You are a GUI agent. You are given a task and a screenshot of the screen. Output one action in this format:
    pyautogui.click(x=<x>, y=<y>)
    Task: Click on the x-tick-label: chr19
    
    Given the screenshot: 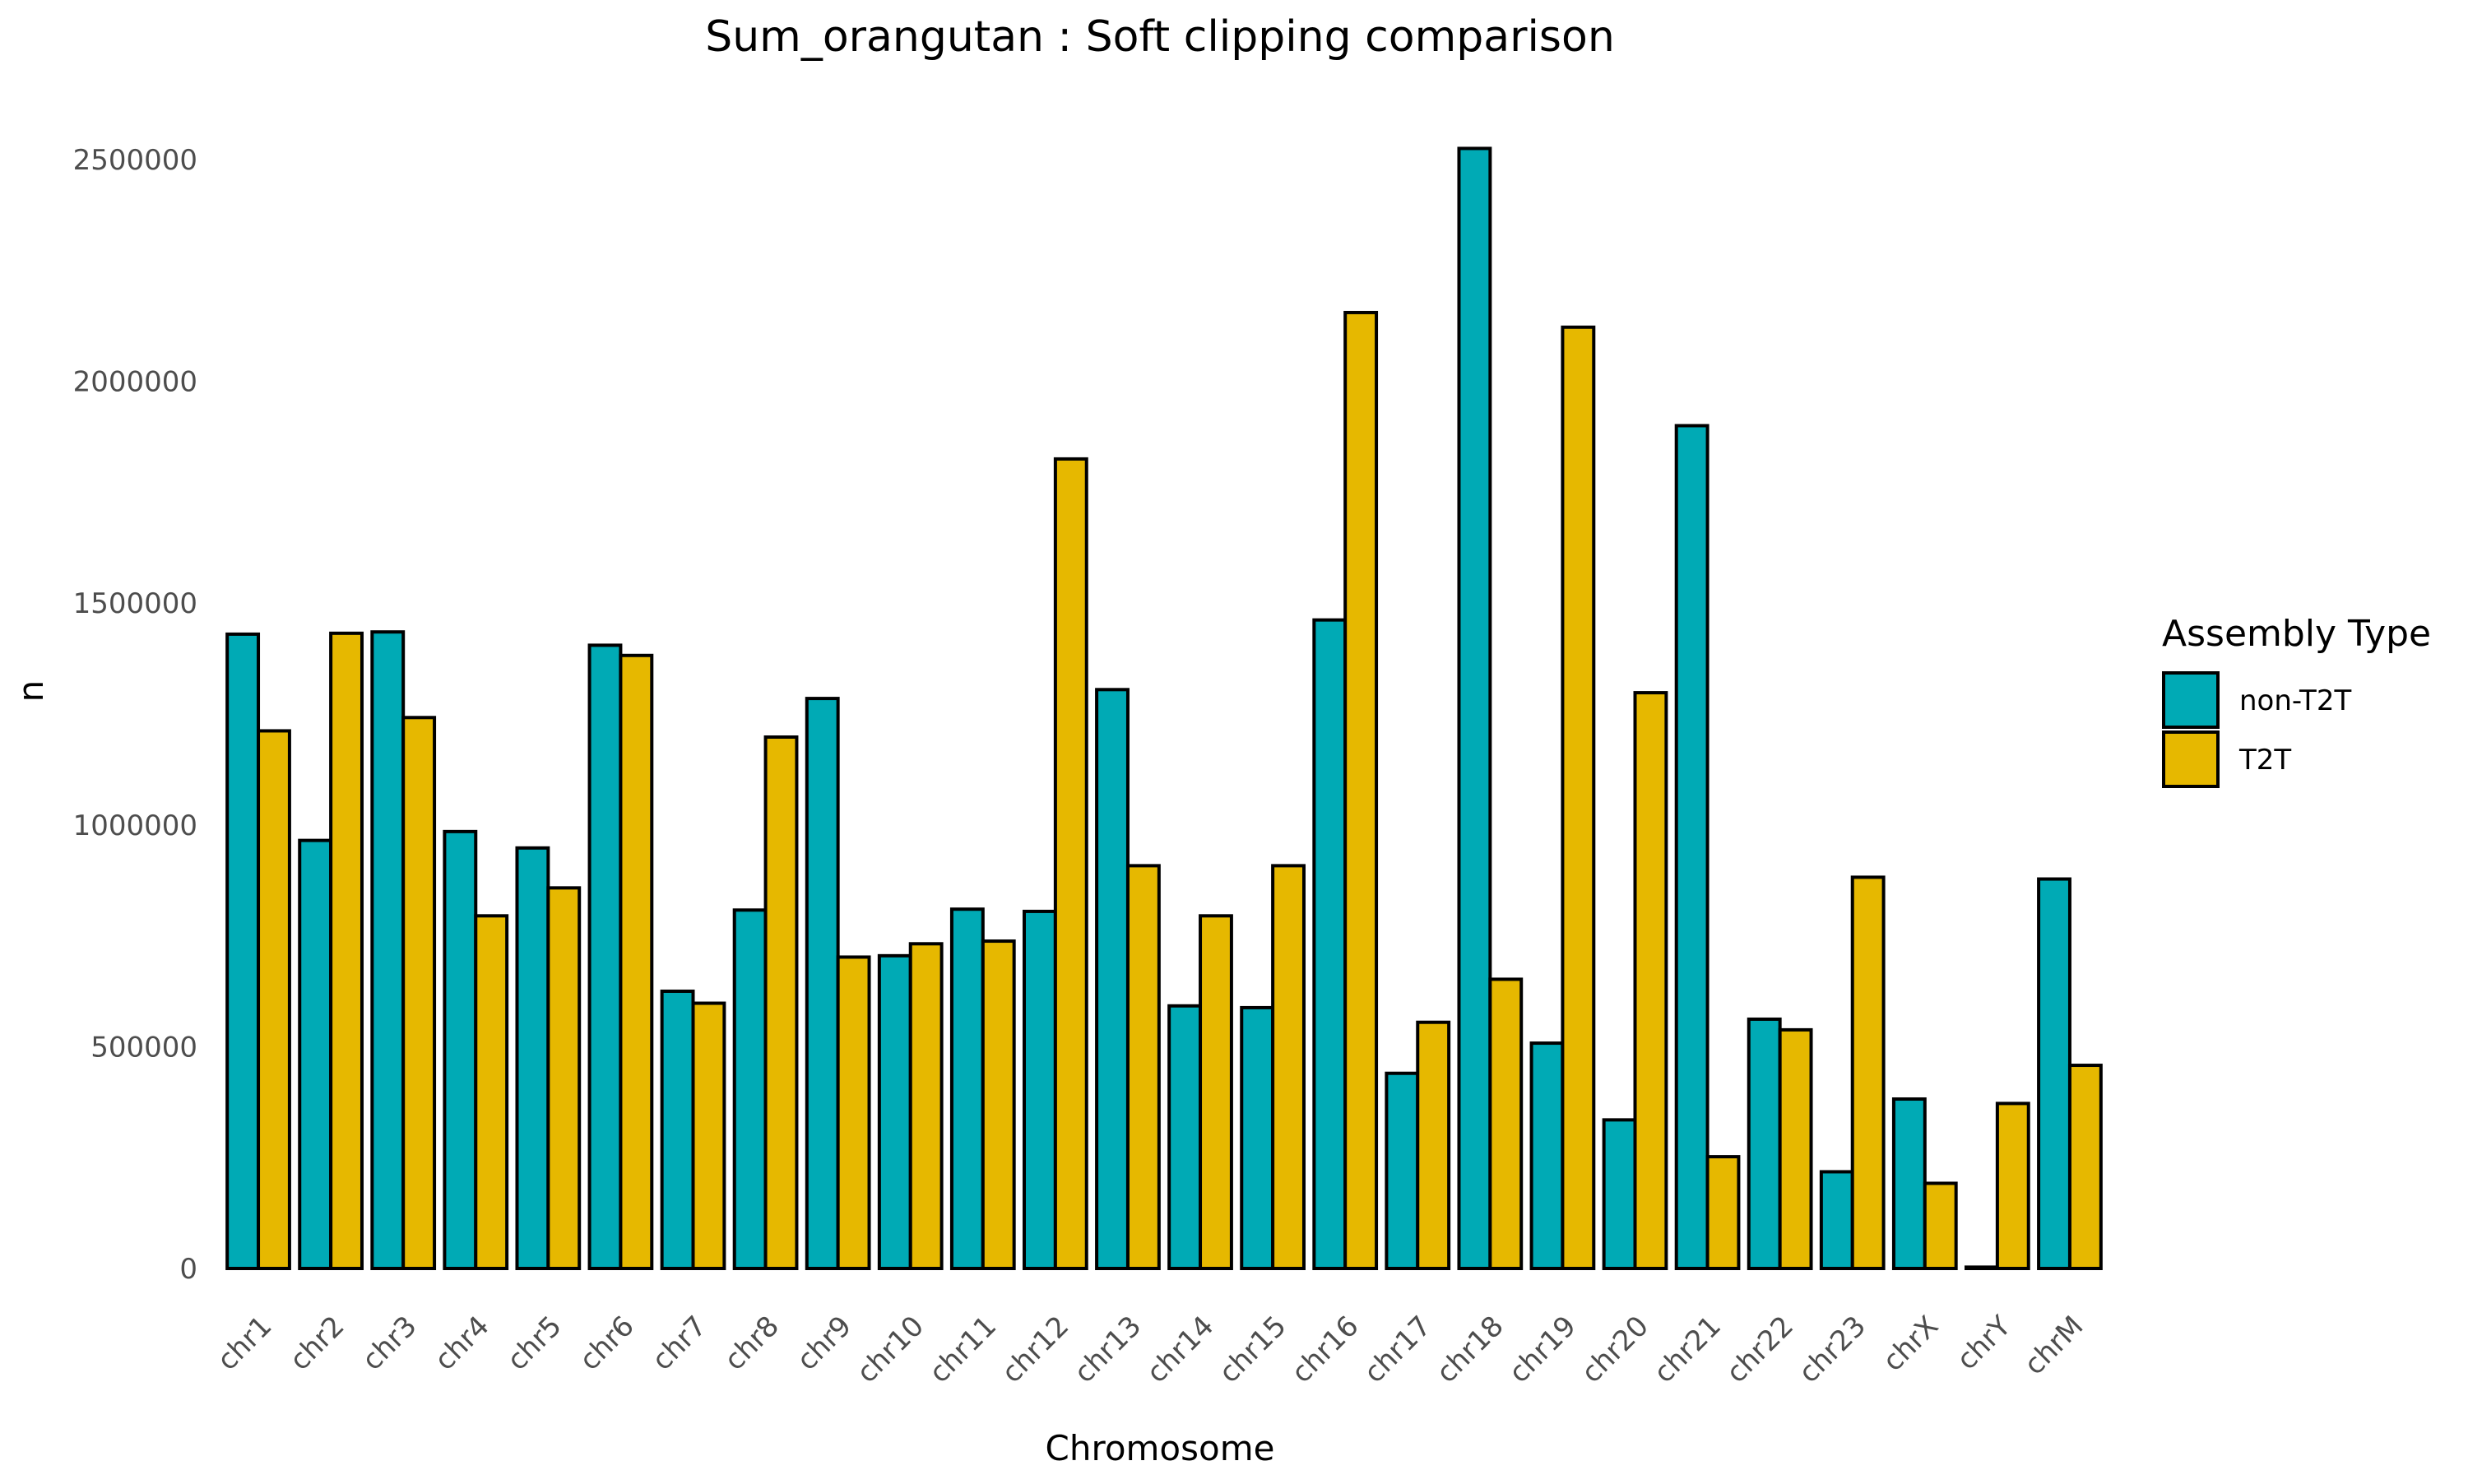 What is the action you would take?
    pyautogui.click(x=1543, y=1349)
    